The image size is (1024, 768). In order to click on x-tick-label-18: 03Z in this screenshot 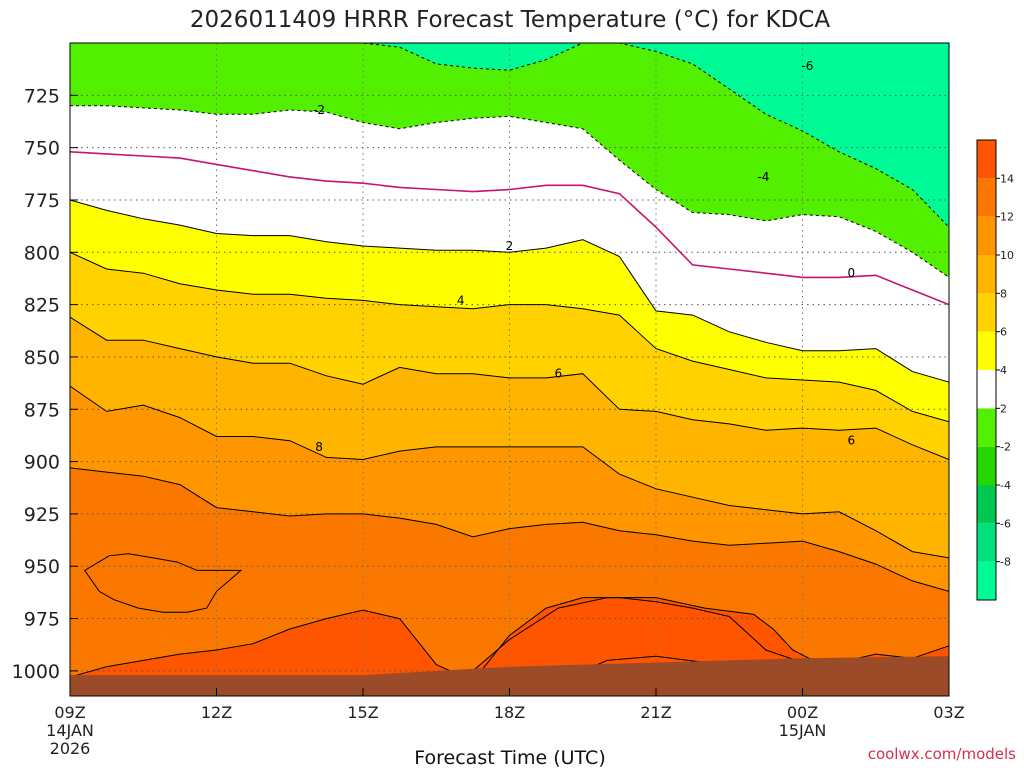, I will do `click(948, 712)`.